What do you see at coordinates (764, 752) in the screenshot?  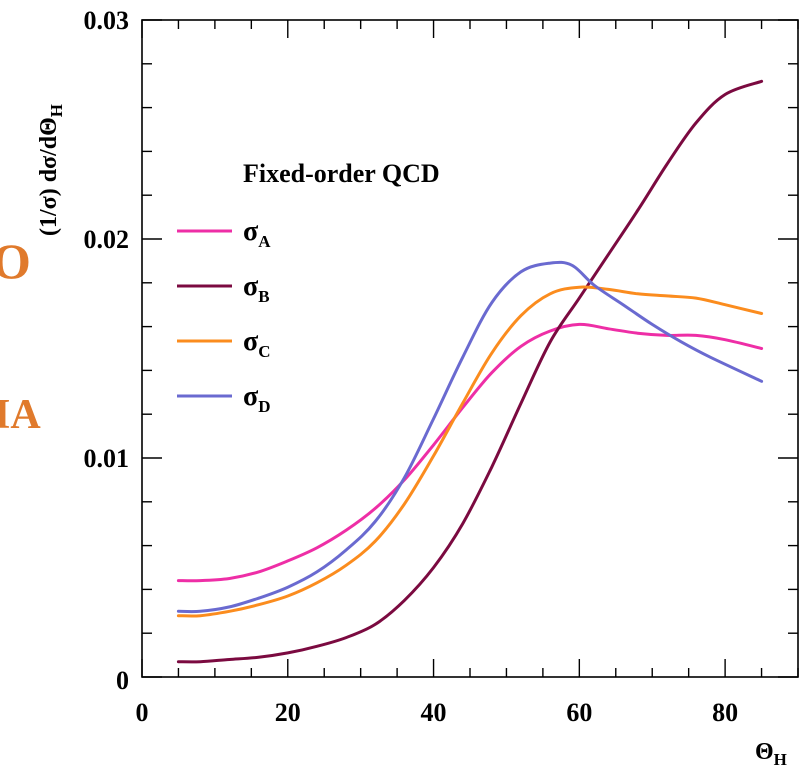 I see `x-axis-title-main: Θ` at bounding box center [764, 752].